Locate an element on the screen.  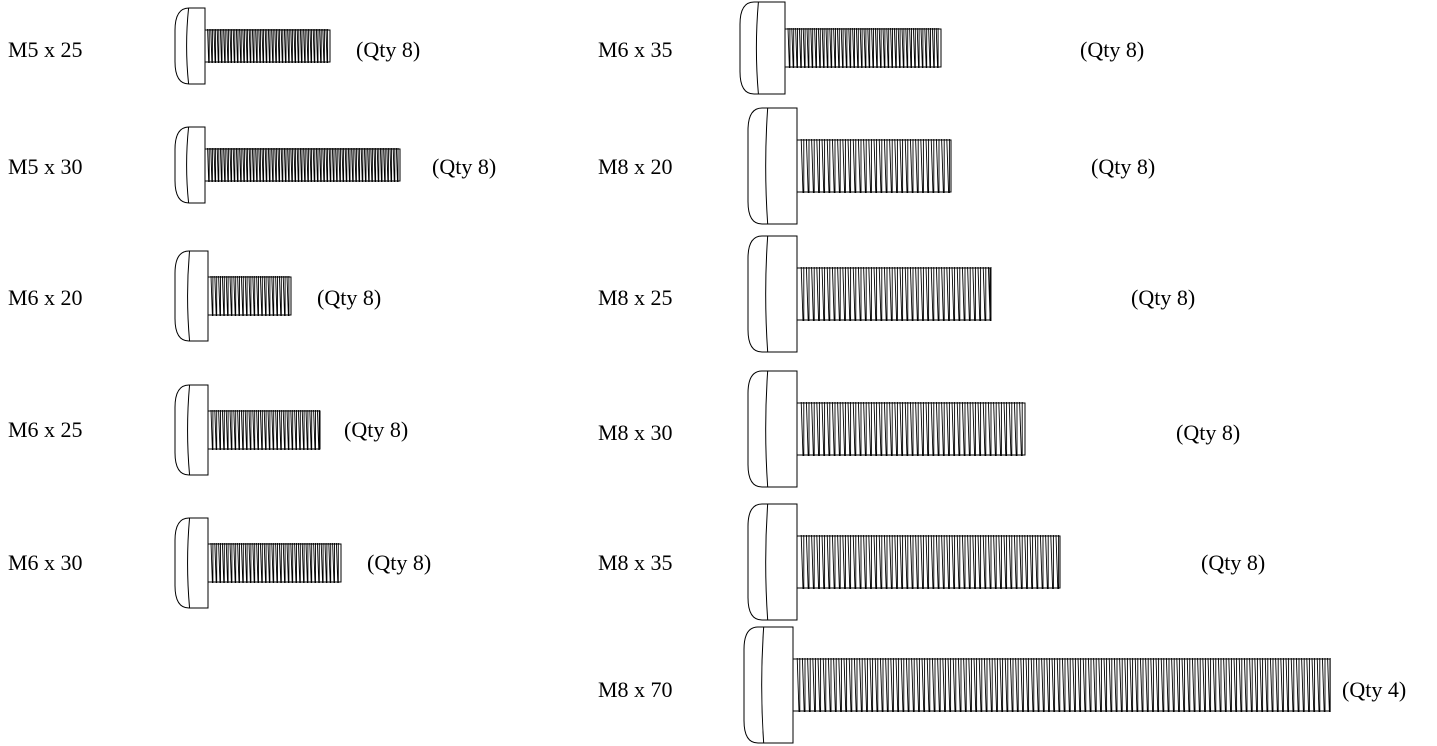
bolt-drawing-m8x70 is located at coordinates (1037, 685).